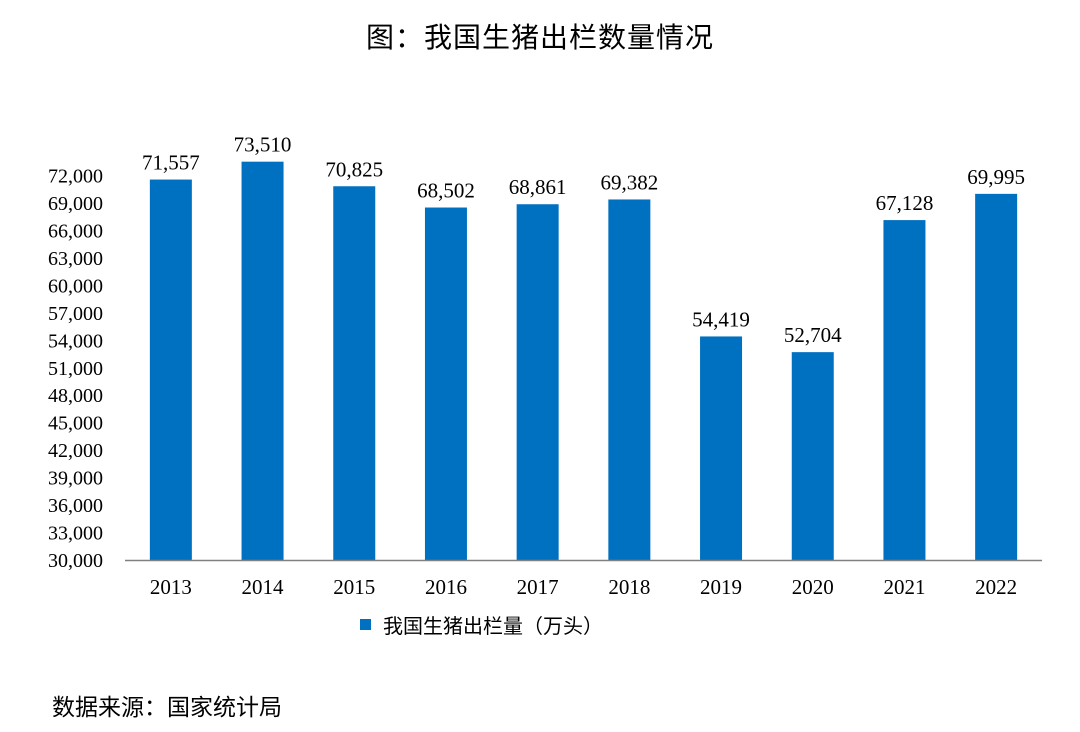 The width and height of the screenshot is (1080, 732). What do you see at coordinates (445, 383) in the screenshot?
I see `bar-2016` at bounding box center [445, 383].